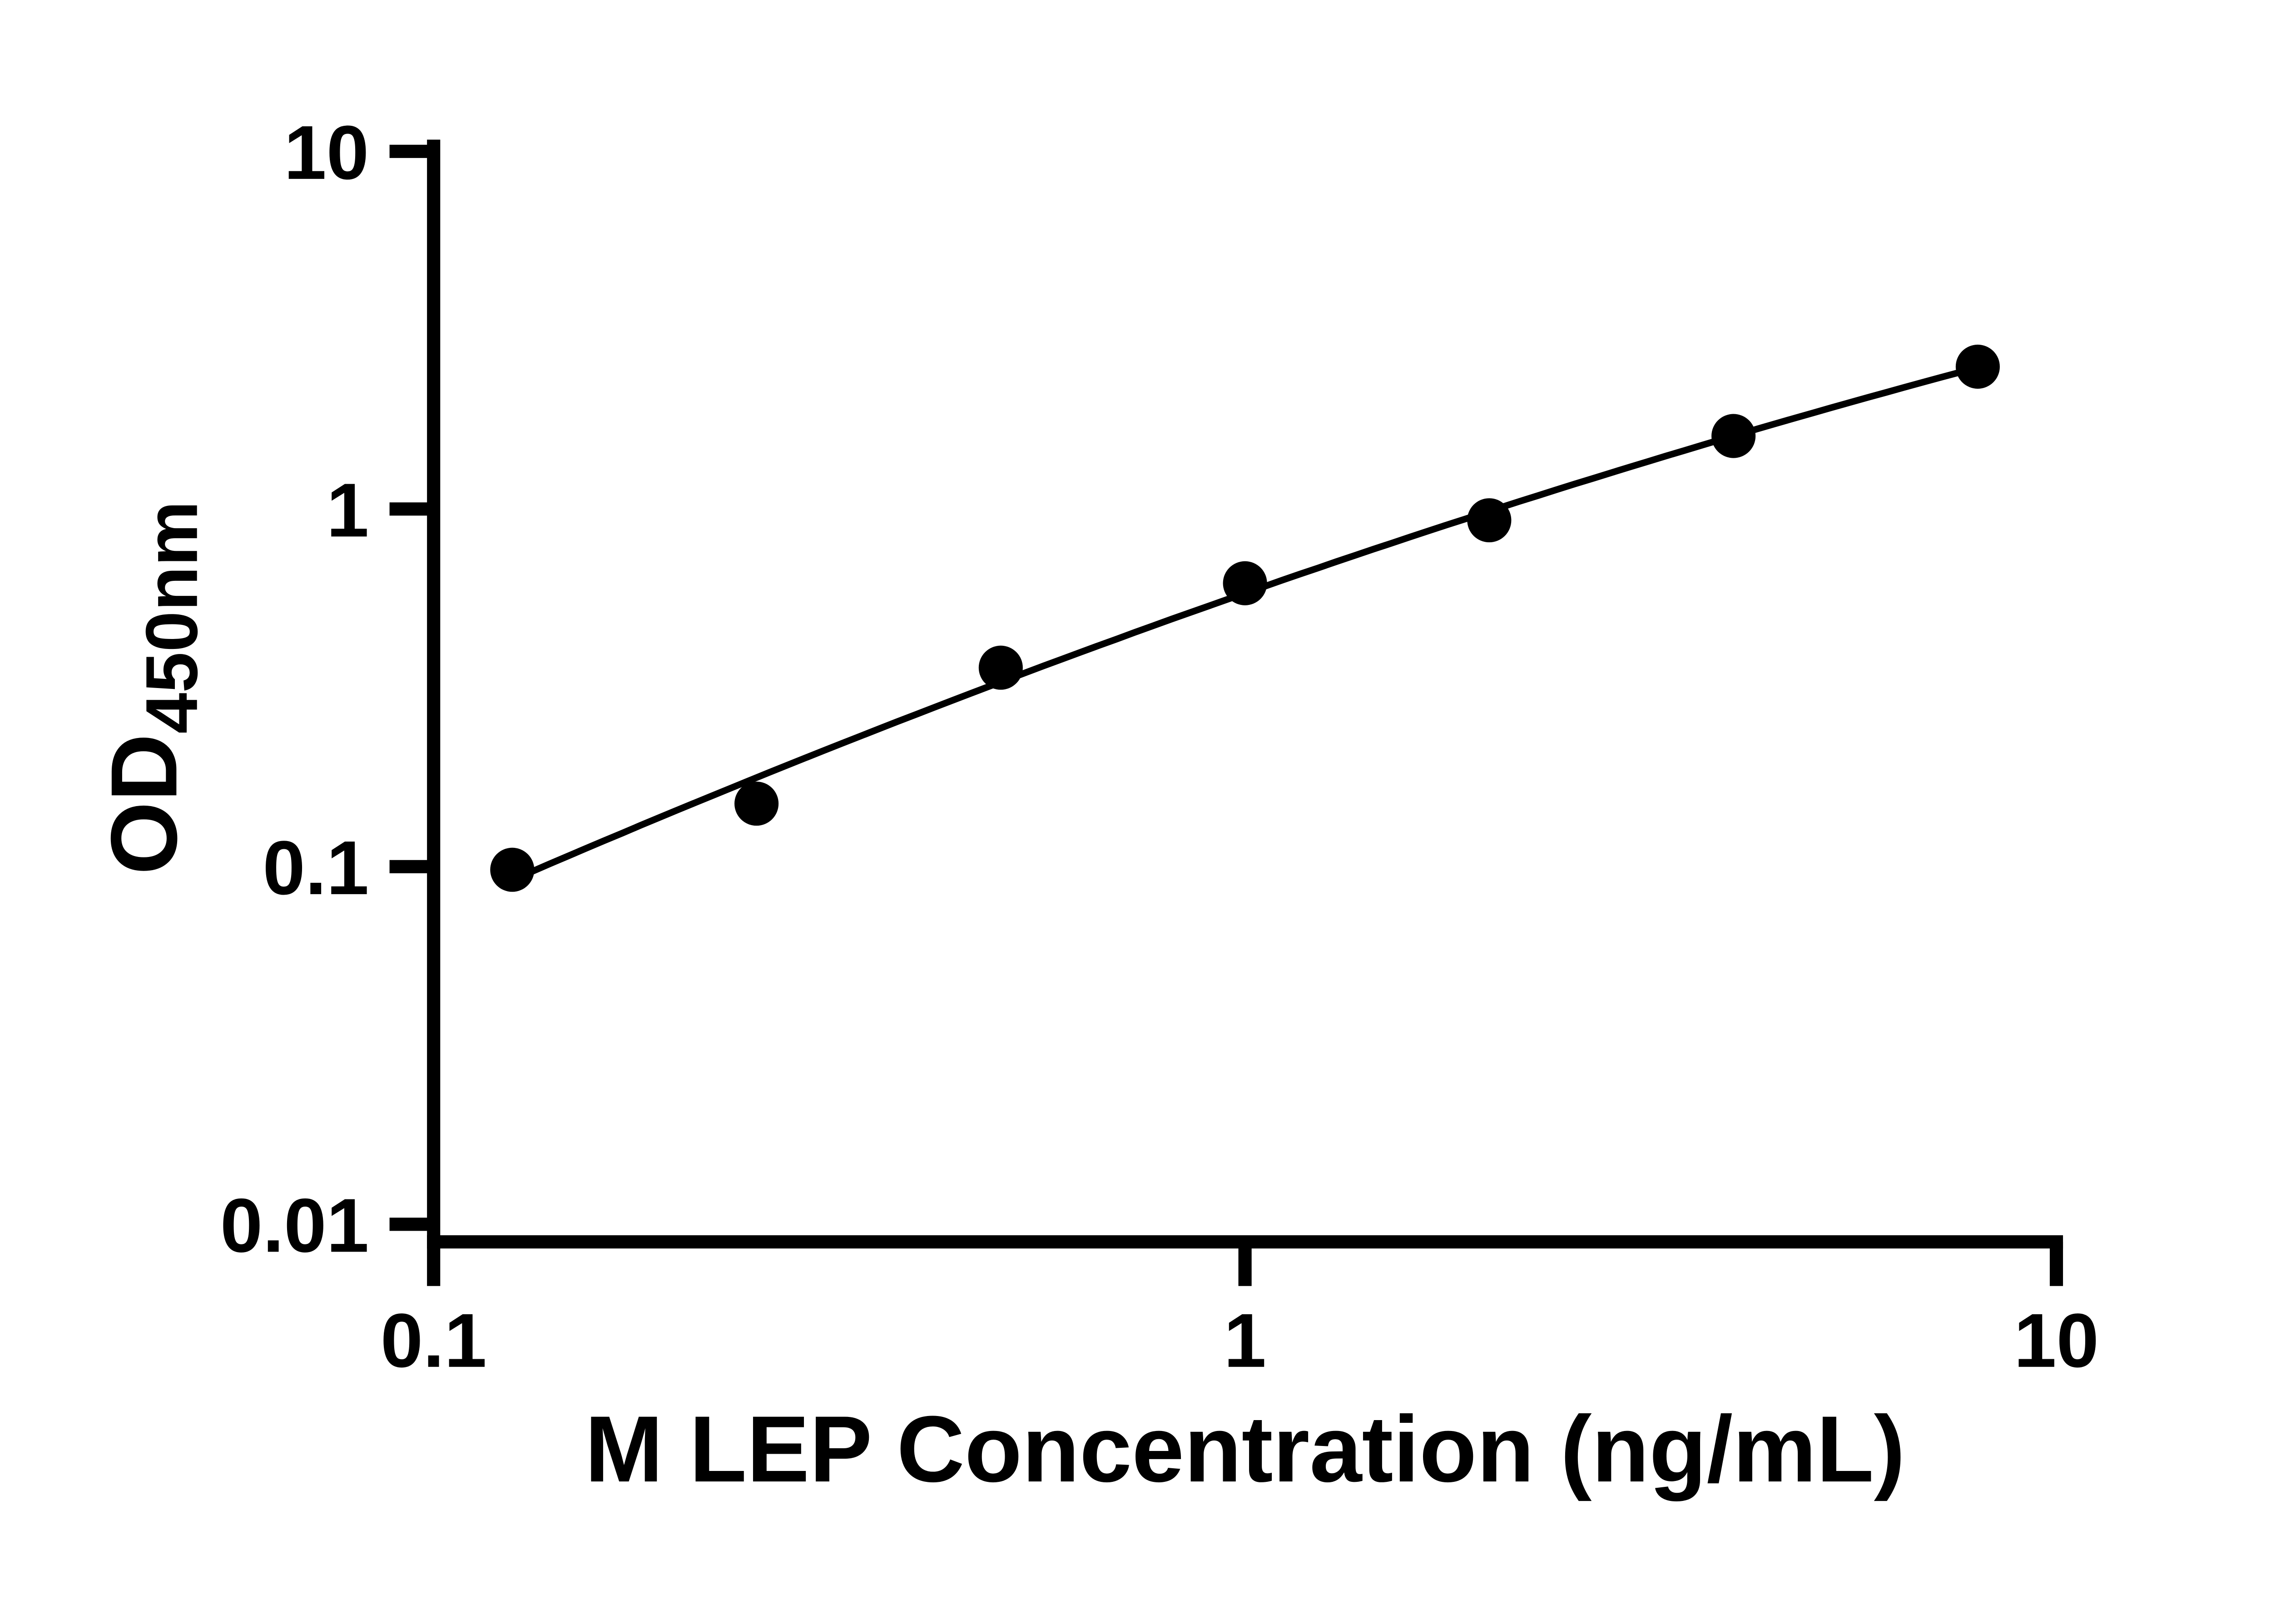 This screenshot has height=1624, width=2271. Describe the element at coordinates (1245, 1448) in the screenshot. I see `x-axis-title: M LEP Concentration (ng/mL)` at that location.